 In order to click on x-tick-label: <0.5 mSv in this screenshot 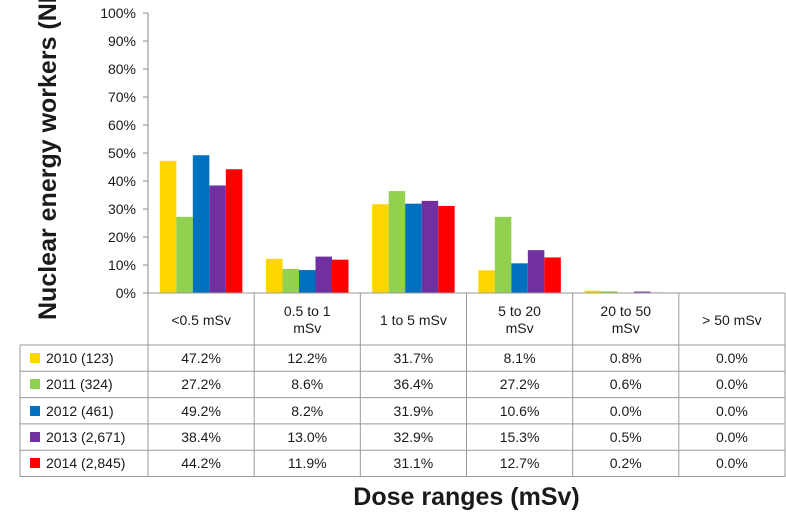, I will do `click(201, 319)`.